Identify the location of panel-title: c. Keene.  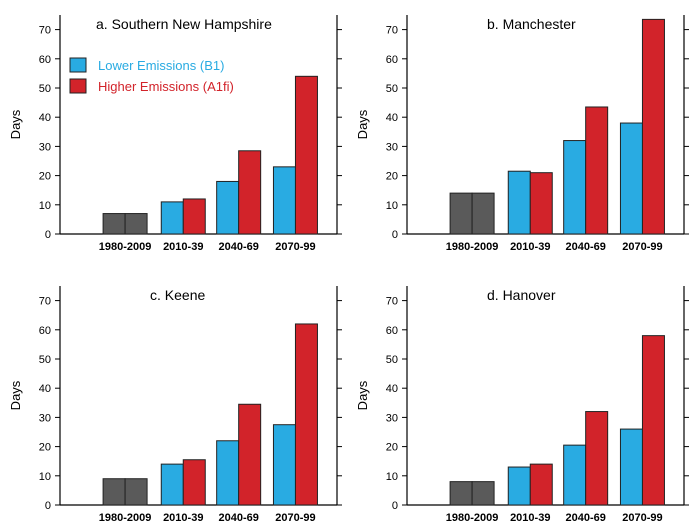
(177, 295).